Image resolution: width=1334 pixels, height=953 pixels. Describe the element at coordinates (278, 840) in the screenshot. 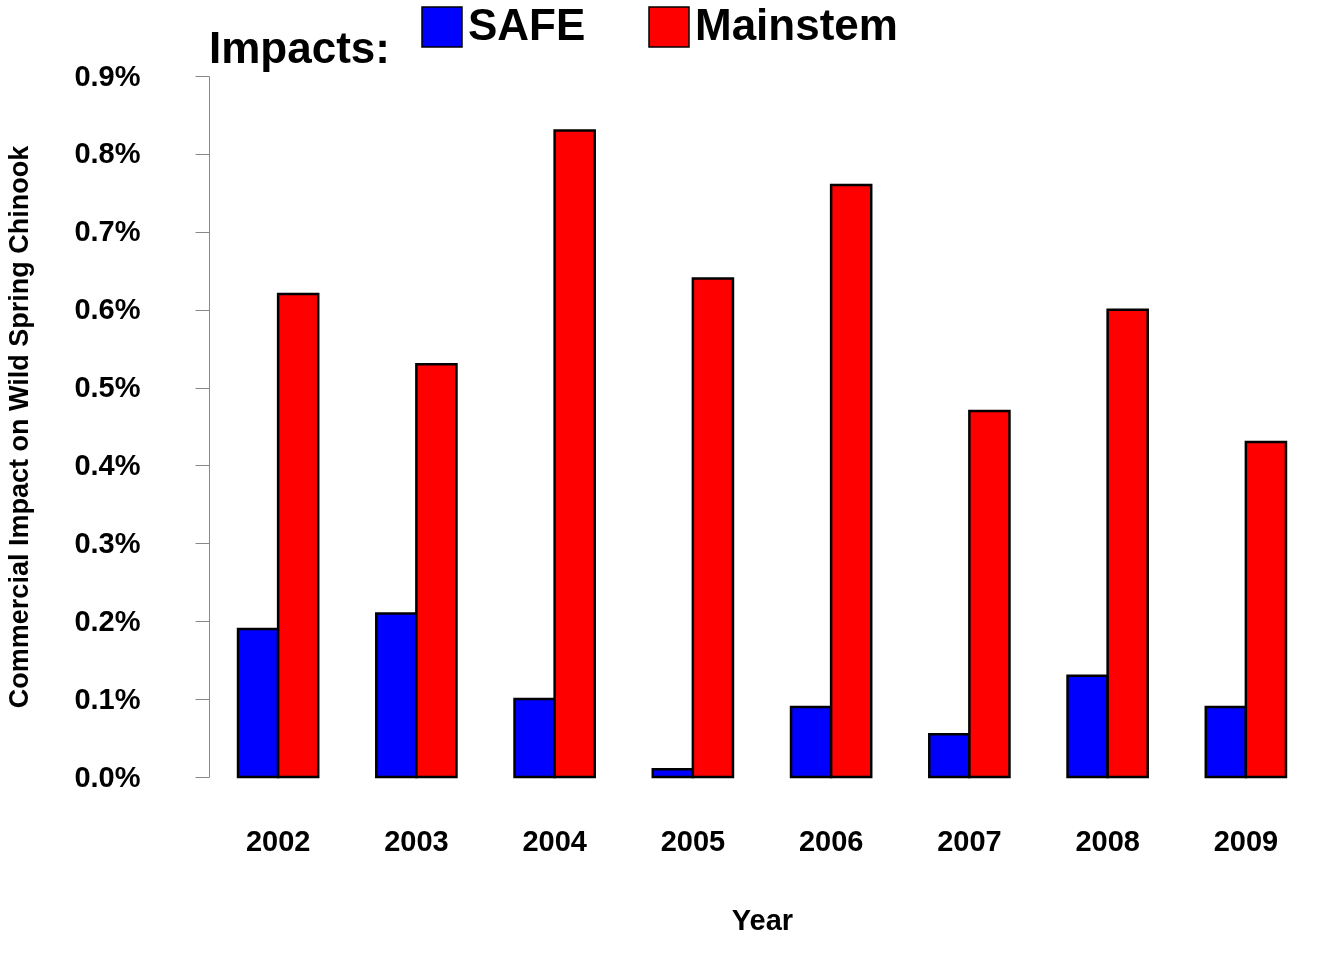

I see `x-tick-label: 2002` at that location.